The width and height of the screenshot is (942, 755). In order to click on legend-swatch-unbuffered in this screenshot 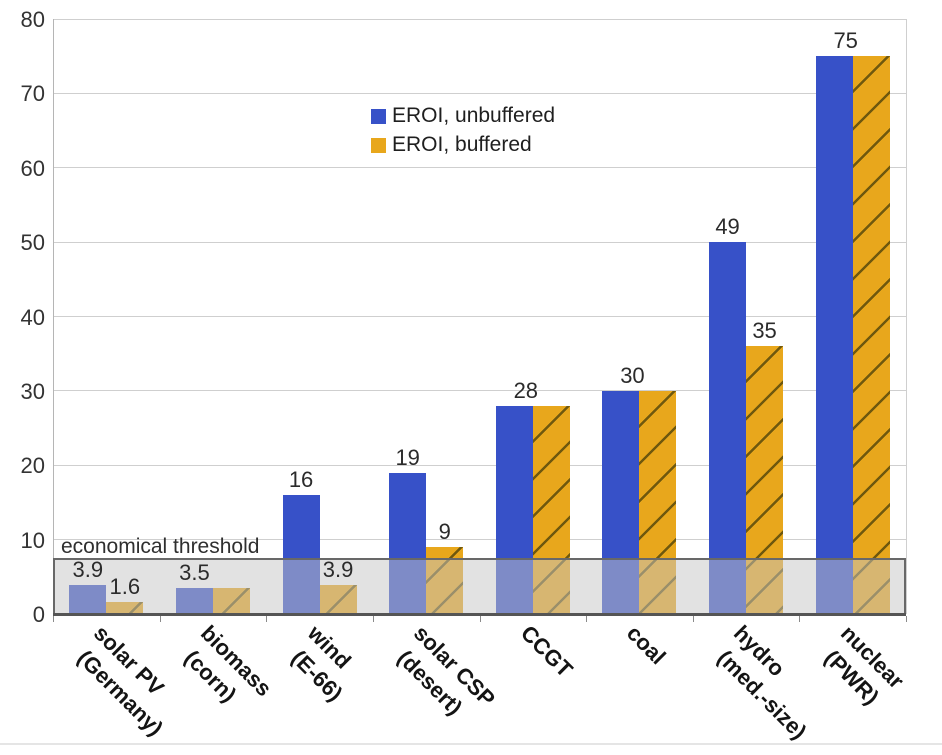, I will do `click(378, 116)`.